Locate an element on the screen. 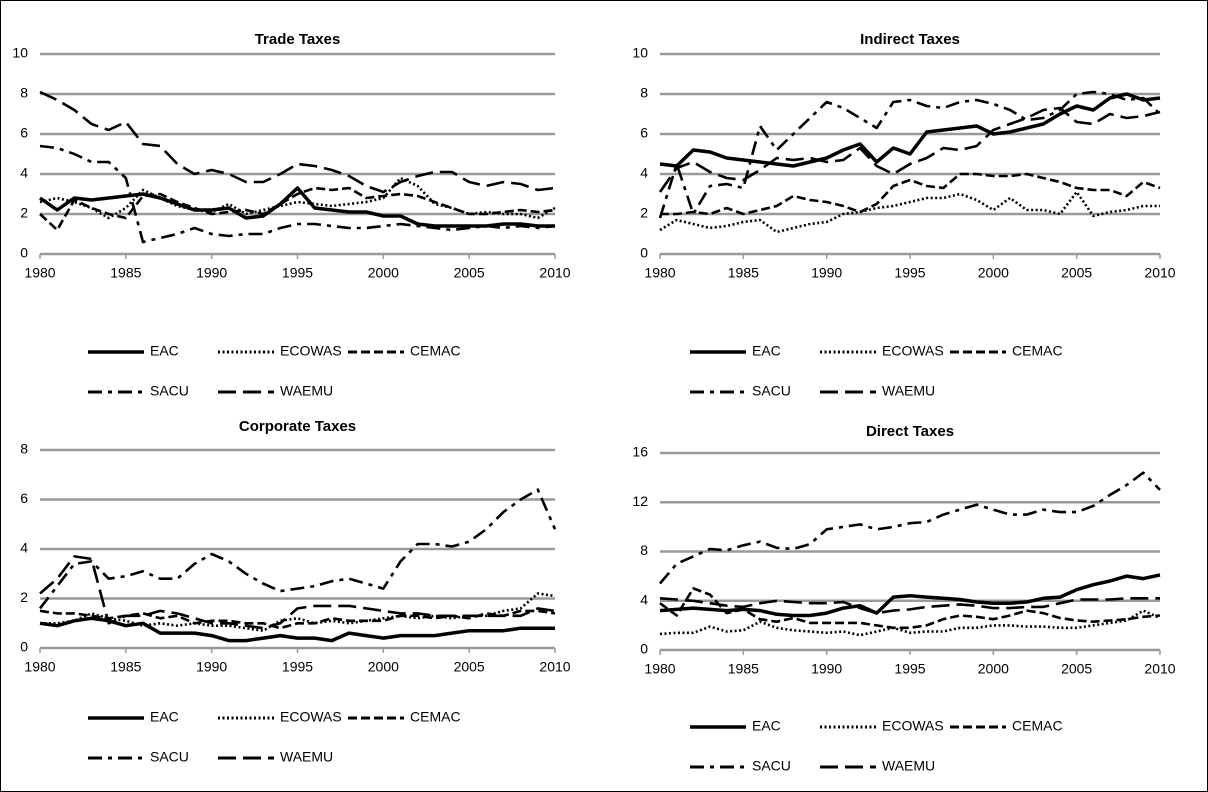 The height and width of the screenshot is (792, 1208). chart-title: Corporate Taxes is located at coordinates (297, 426).